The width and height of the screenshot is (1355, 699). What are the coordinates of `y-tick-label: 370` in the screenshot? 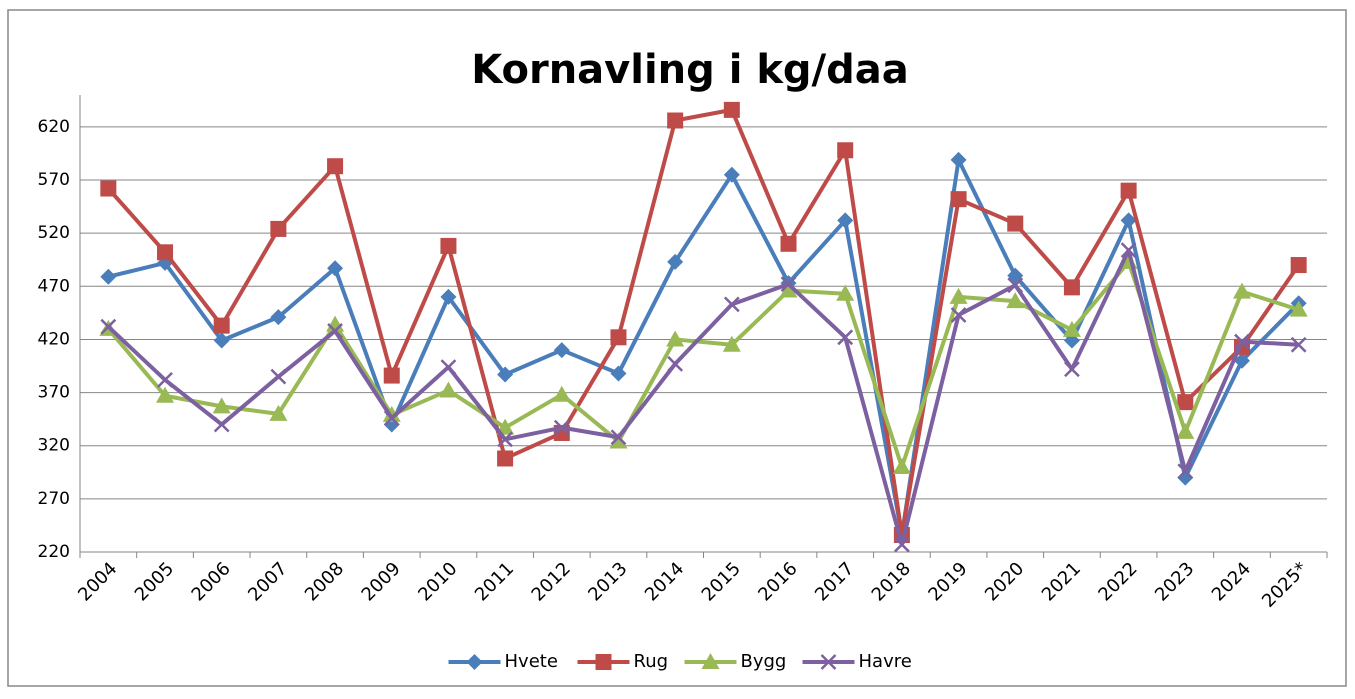 It's located at (54, 393).